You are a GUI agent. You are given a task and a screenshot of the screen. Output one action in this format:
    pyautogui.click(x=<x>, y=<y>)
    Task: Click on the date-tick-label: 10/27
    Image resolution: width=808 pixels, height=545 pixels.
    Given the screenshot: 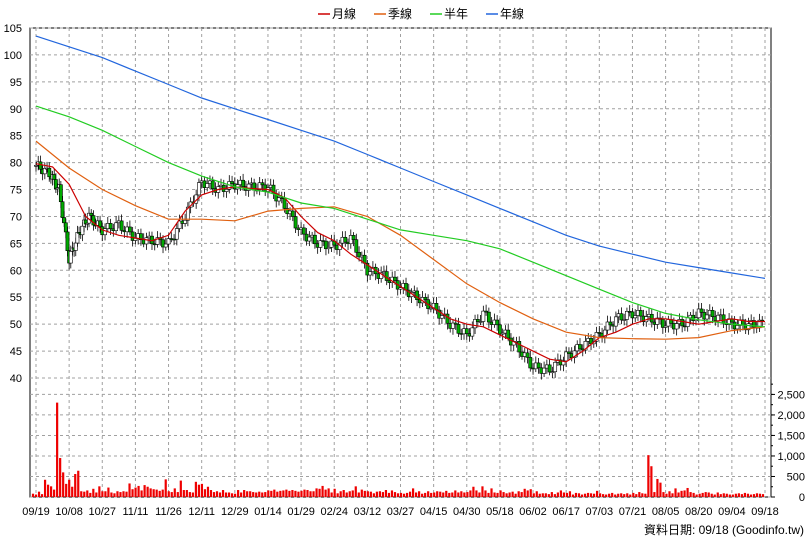 What is the action you would take?
    pyautogui.click(x=103, y=512)
    